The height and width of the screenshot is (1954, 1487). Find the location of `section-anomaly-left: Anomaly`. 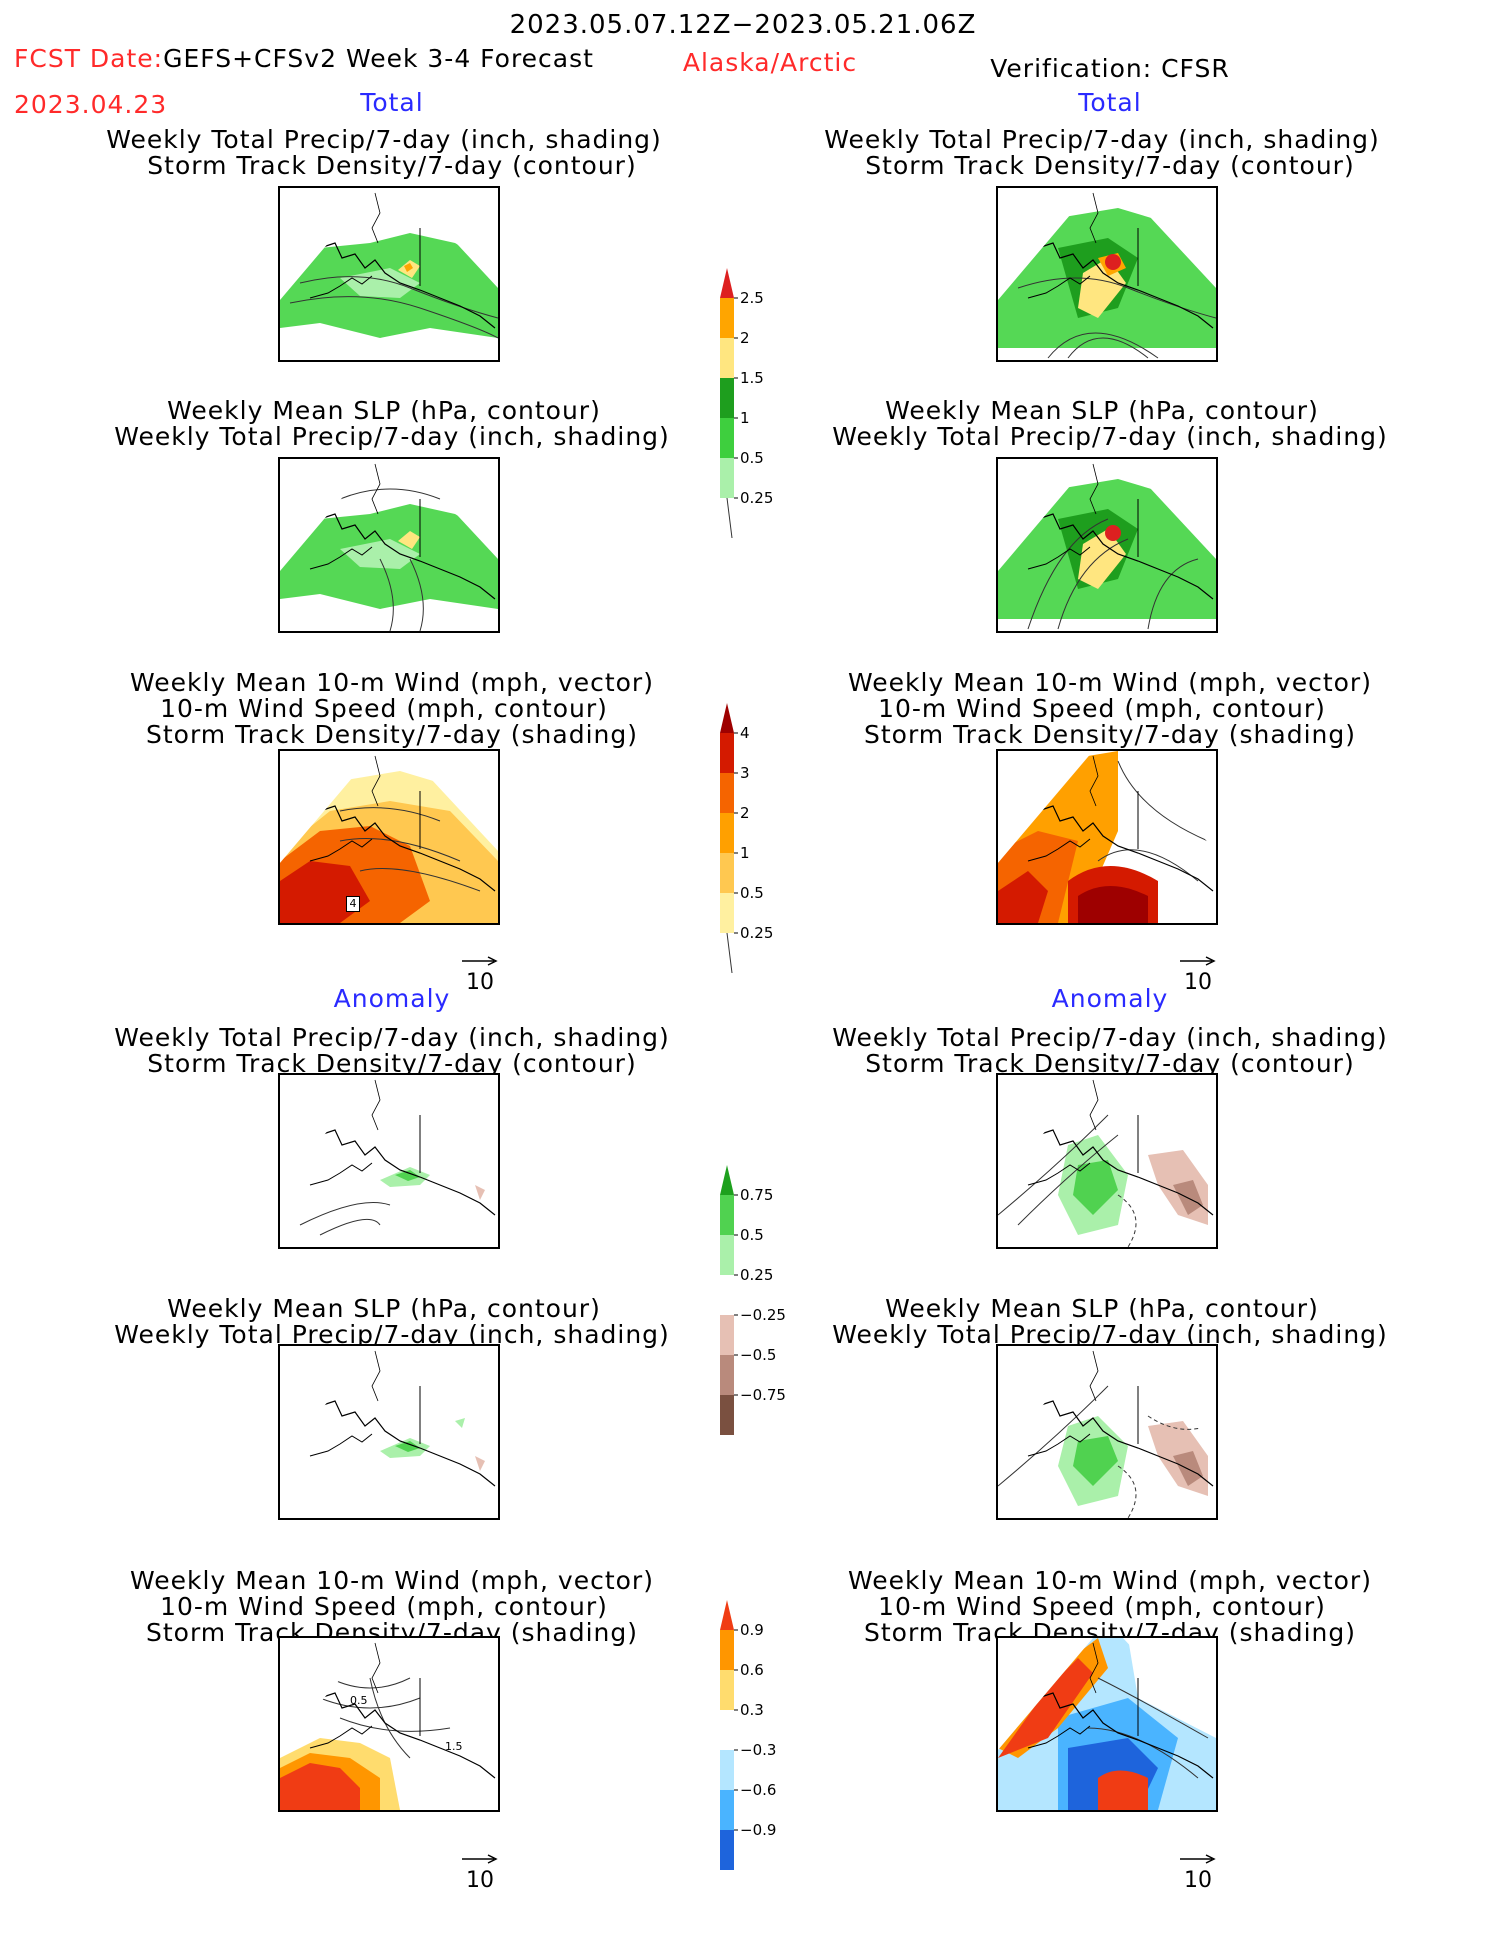

section-anomaly-left: Anomaly is located at coordinates (392, 998).